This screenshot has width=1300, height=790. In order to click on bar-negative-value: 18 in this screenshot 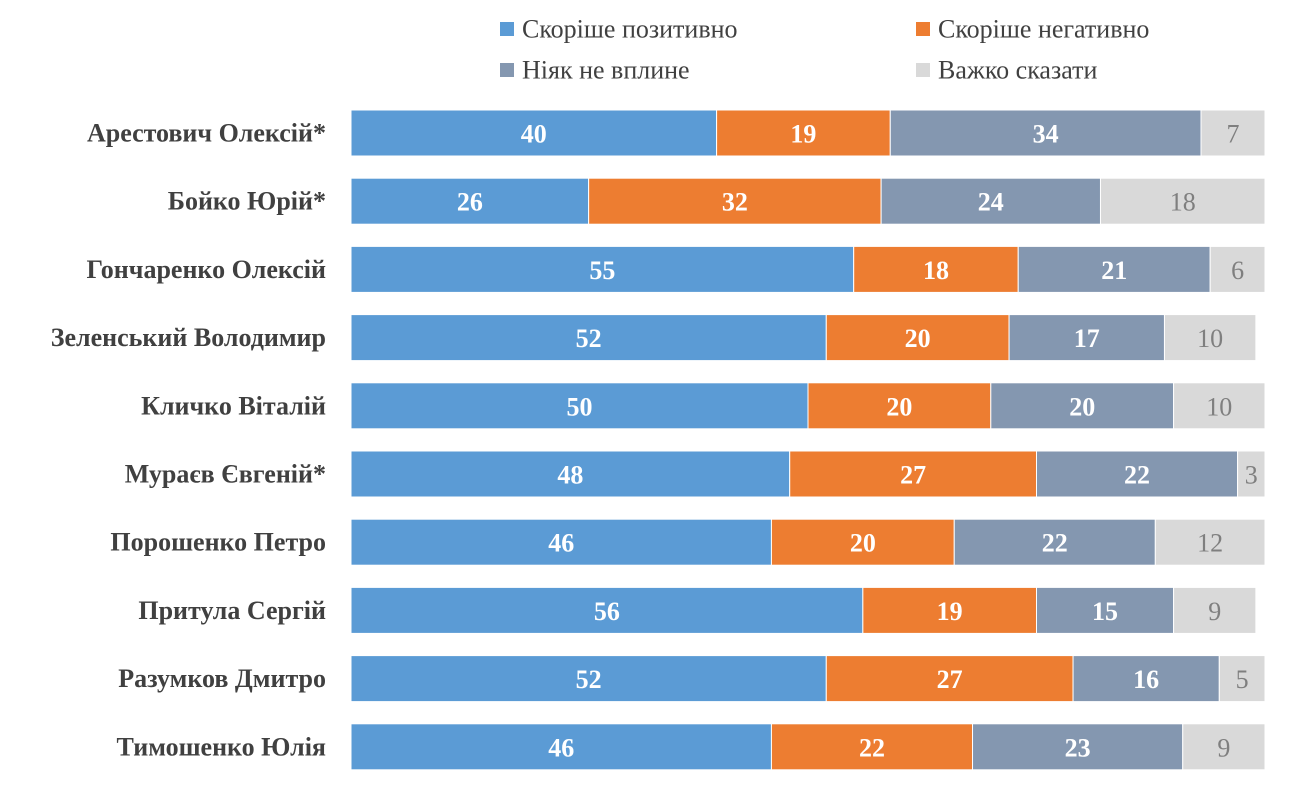, I will do `click(936, 270)`.